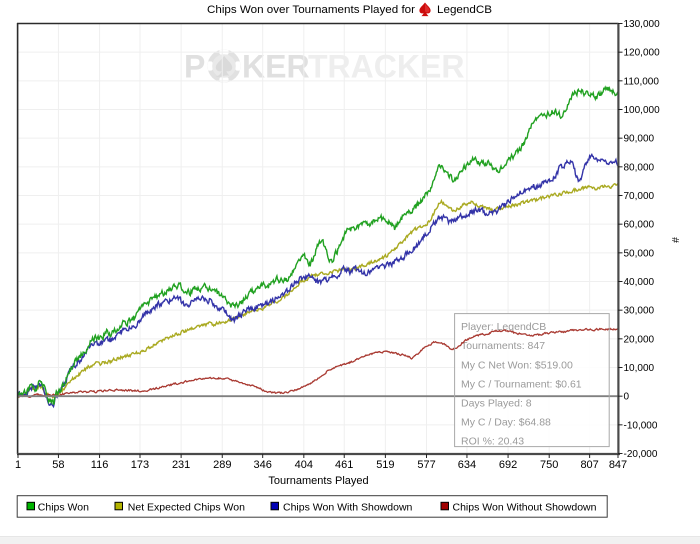 The image size is (700, 544). What do you see at coordinates (642, 110) in the screenshot?
I see `svg-text: 100,000` at bounding box center [642, 110].